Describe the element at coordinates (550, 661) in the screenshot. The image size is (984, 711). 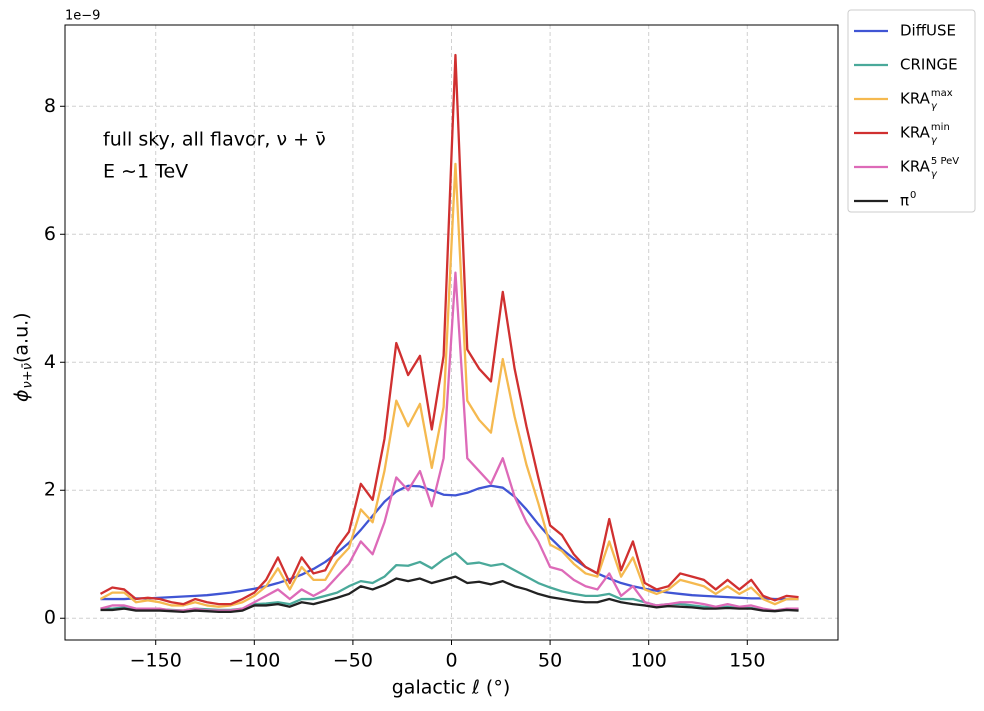
I see `x-tick-label: 50` at that location.